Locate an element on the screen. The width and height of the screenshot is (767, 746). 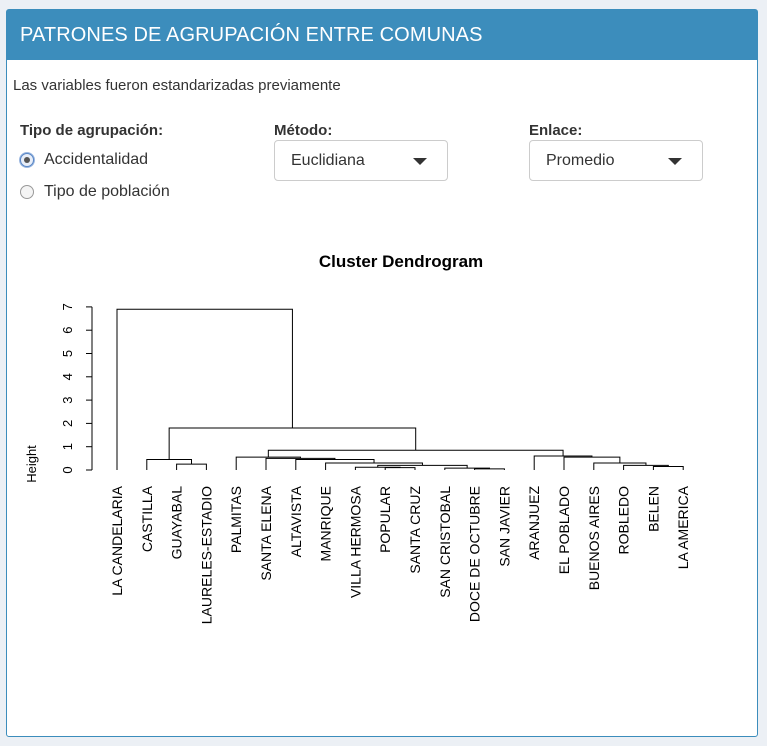
radio-tipo-poblacion-label: Tipo de población is located at coordinates (107, 191).